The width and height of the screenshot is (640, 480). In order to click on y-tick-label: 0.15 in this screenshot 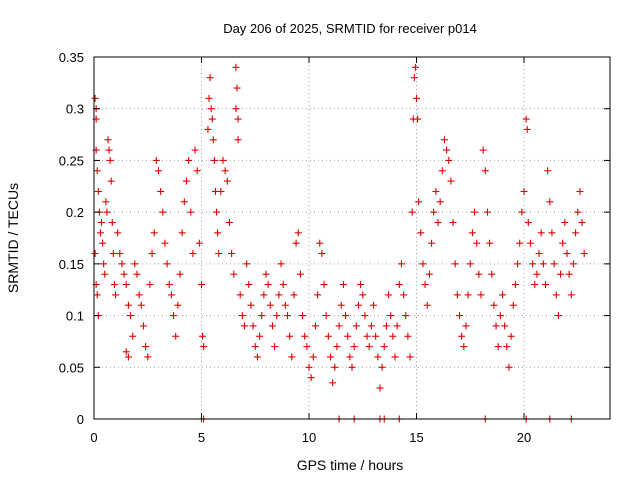, I will do `click(71, 264)`.